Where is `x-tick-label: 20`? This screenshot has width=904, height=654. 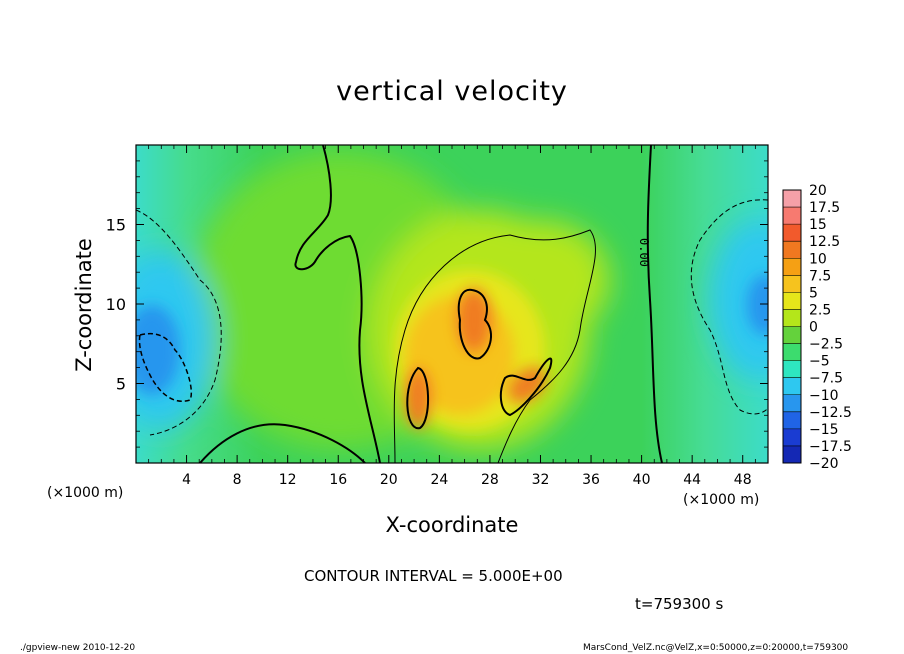
x-tick-label: 20 is located at coordinates (389, 480).